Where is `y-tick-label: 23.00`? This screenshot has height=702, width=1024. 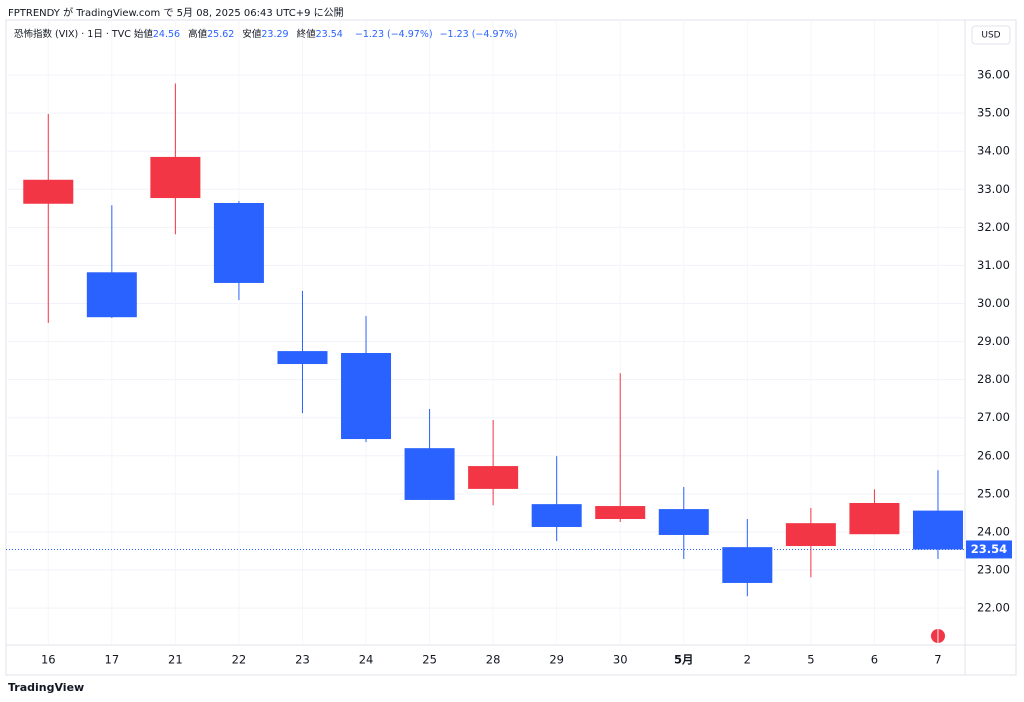
y-tick-label: 23.00 is located at coordinates (993, 570).